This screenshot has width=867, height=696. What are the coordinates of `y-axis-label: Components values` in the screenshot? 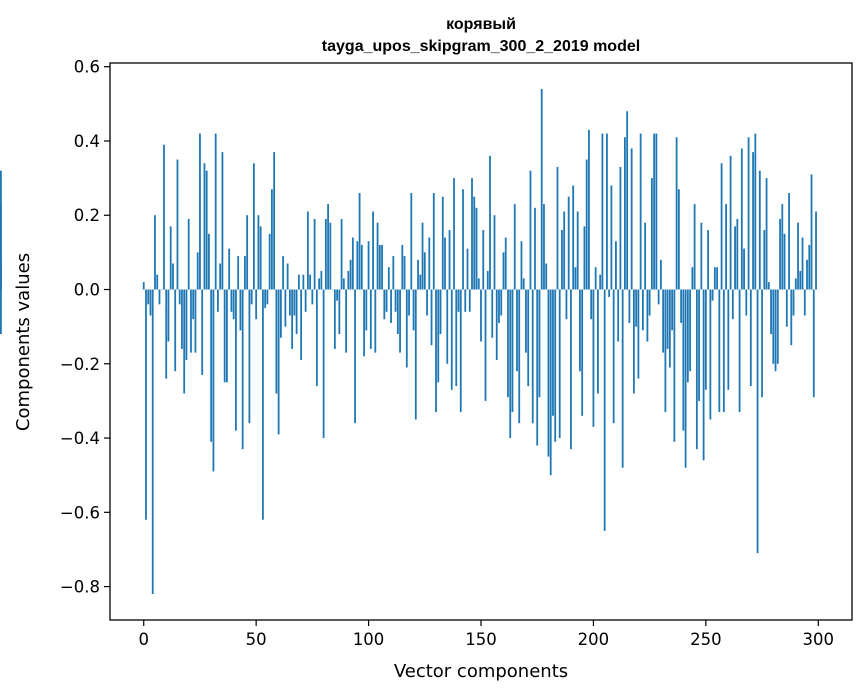 It's located at (23, 342).